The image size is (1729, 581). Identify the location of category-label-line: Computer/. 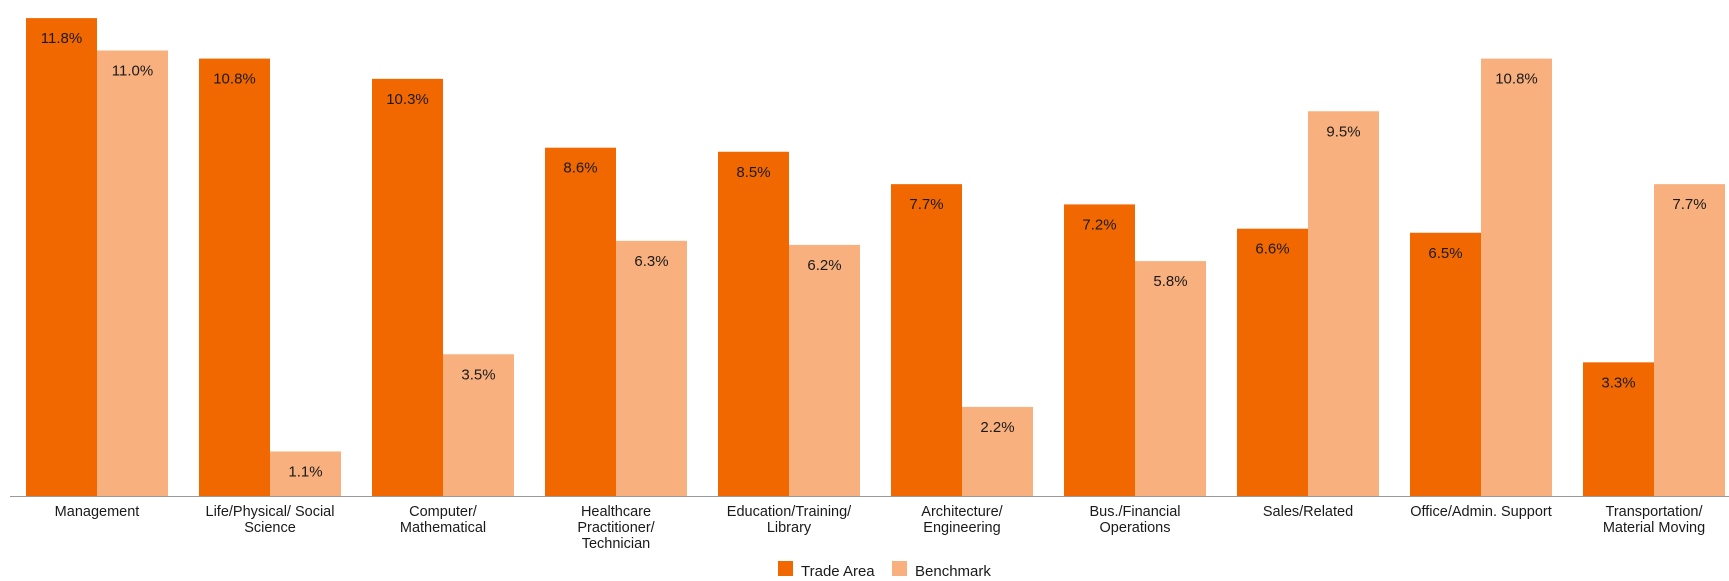
(443, 512).